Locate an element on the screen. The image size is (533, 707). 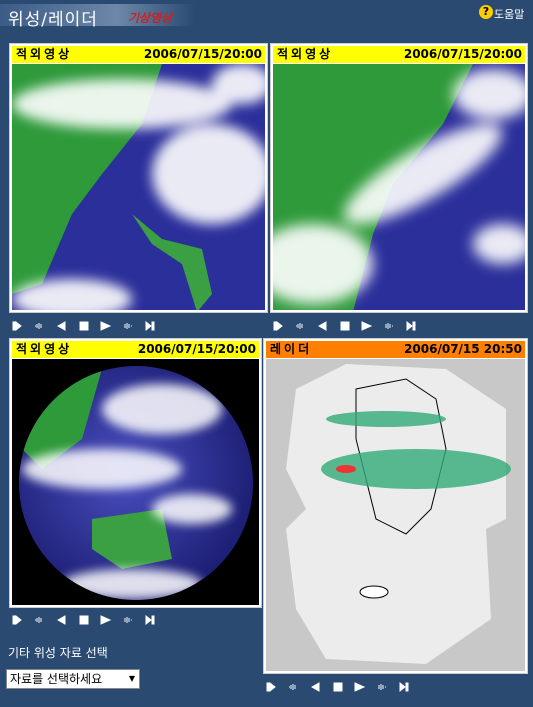
select-text: 자료를 선택하세요 is located at coordinates (56, 679).